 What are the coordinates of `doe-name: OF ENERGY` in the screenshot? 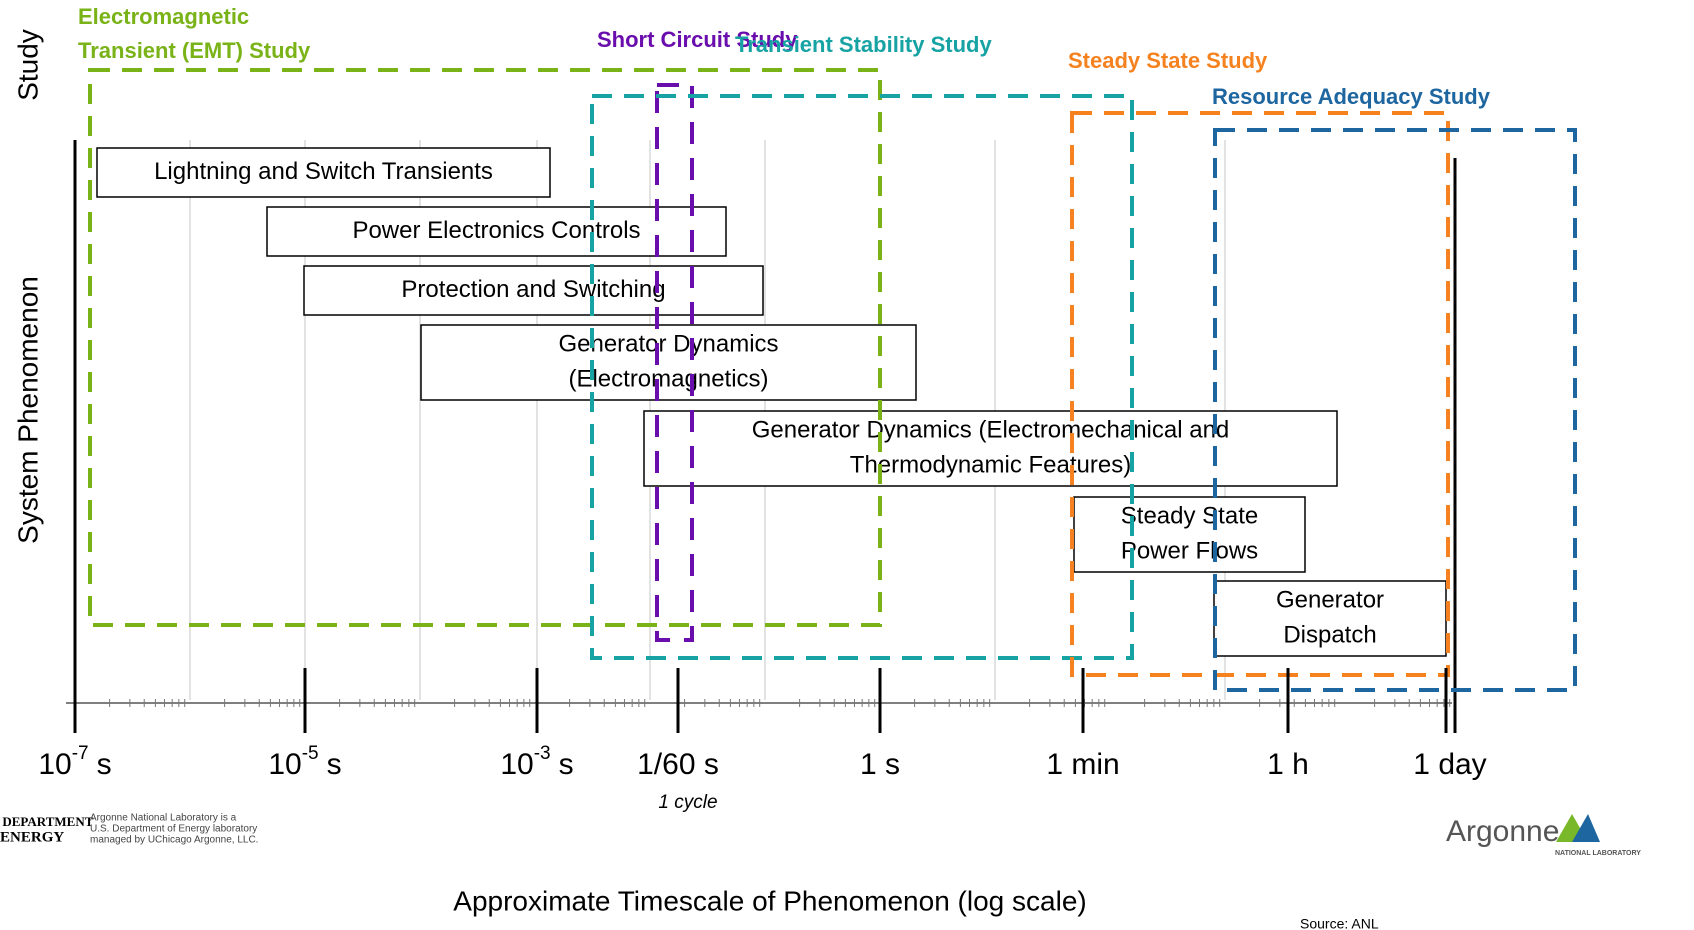 It's located at (32, 837).